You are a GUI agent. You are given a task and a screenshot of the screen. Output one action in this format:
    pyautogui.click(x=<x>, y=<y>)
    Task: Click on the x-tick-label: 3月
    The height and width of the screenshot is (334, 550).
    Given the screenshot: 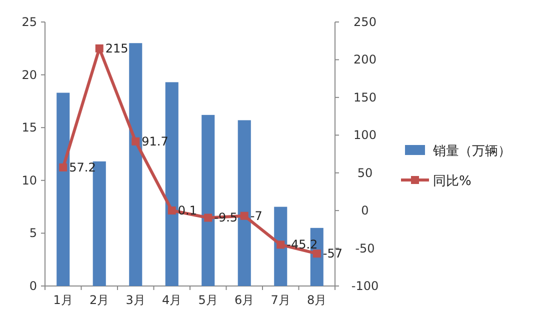 What is the action you would take?
    pyautogui.click(x=136, y=300)
    